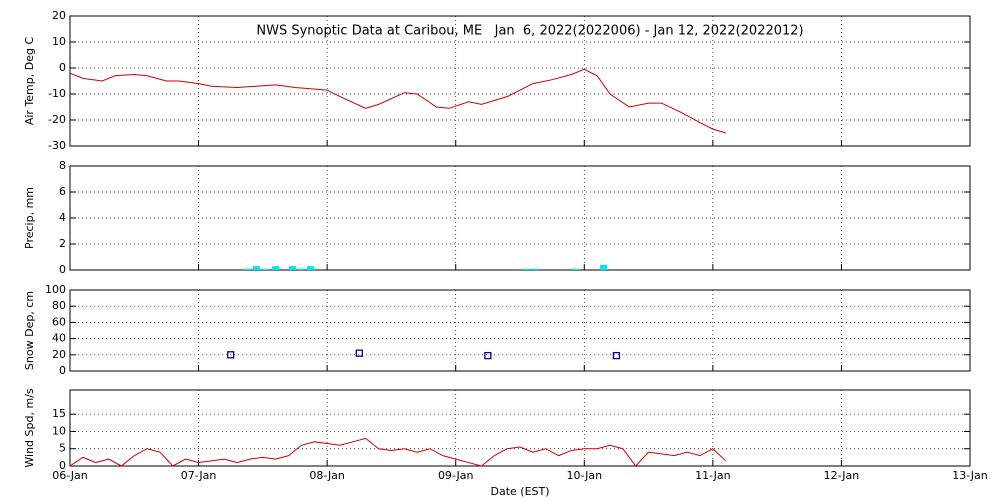 The width and height of the screenshot is (1000, 500). I want to click on y-axis-label: Precip, mm, so click(29, 218).